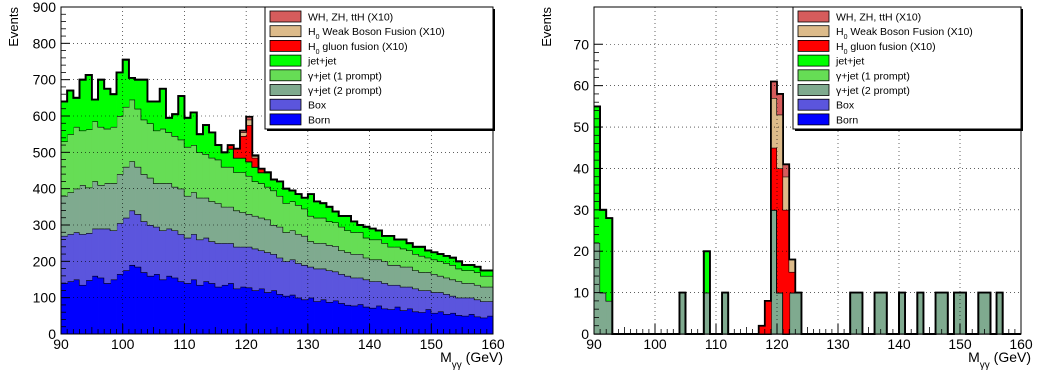  Describe the element at coordinates (321, 62) in the screenshot. I see `legend-label: jet+jet` at that location.